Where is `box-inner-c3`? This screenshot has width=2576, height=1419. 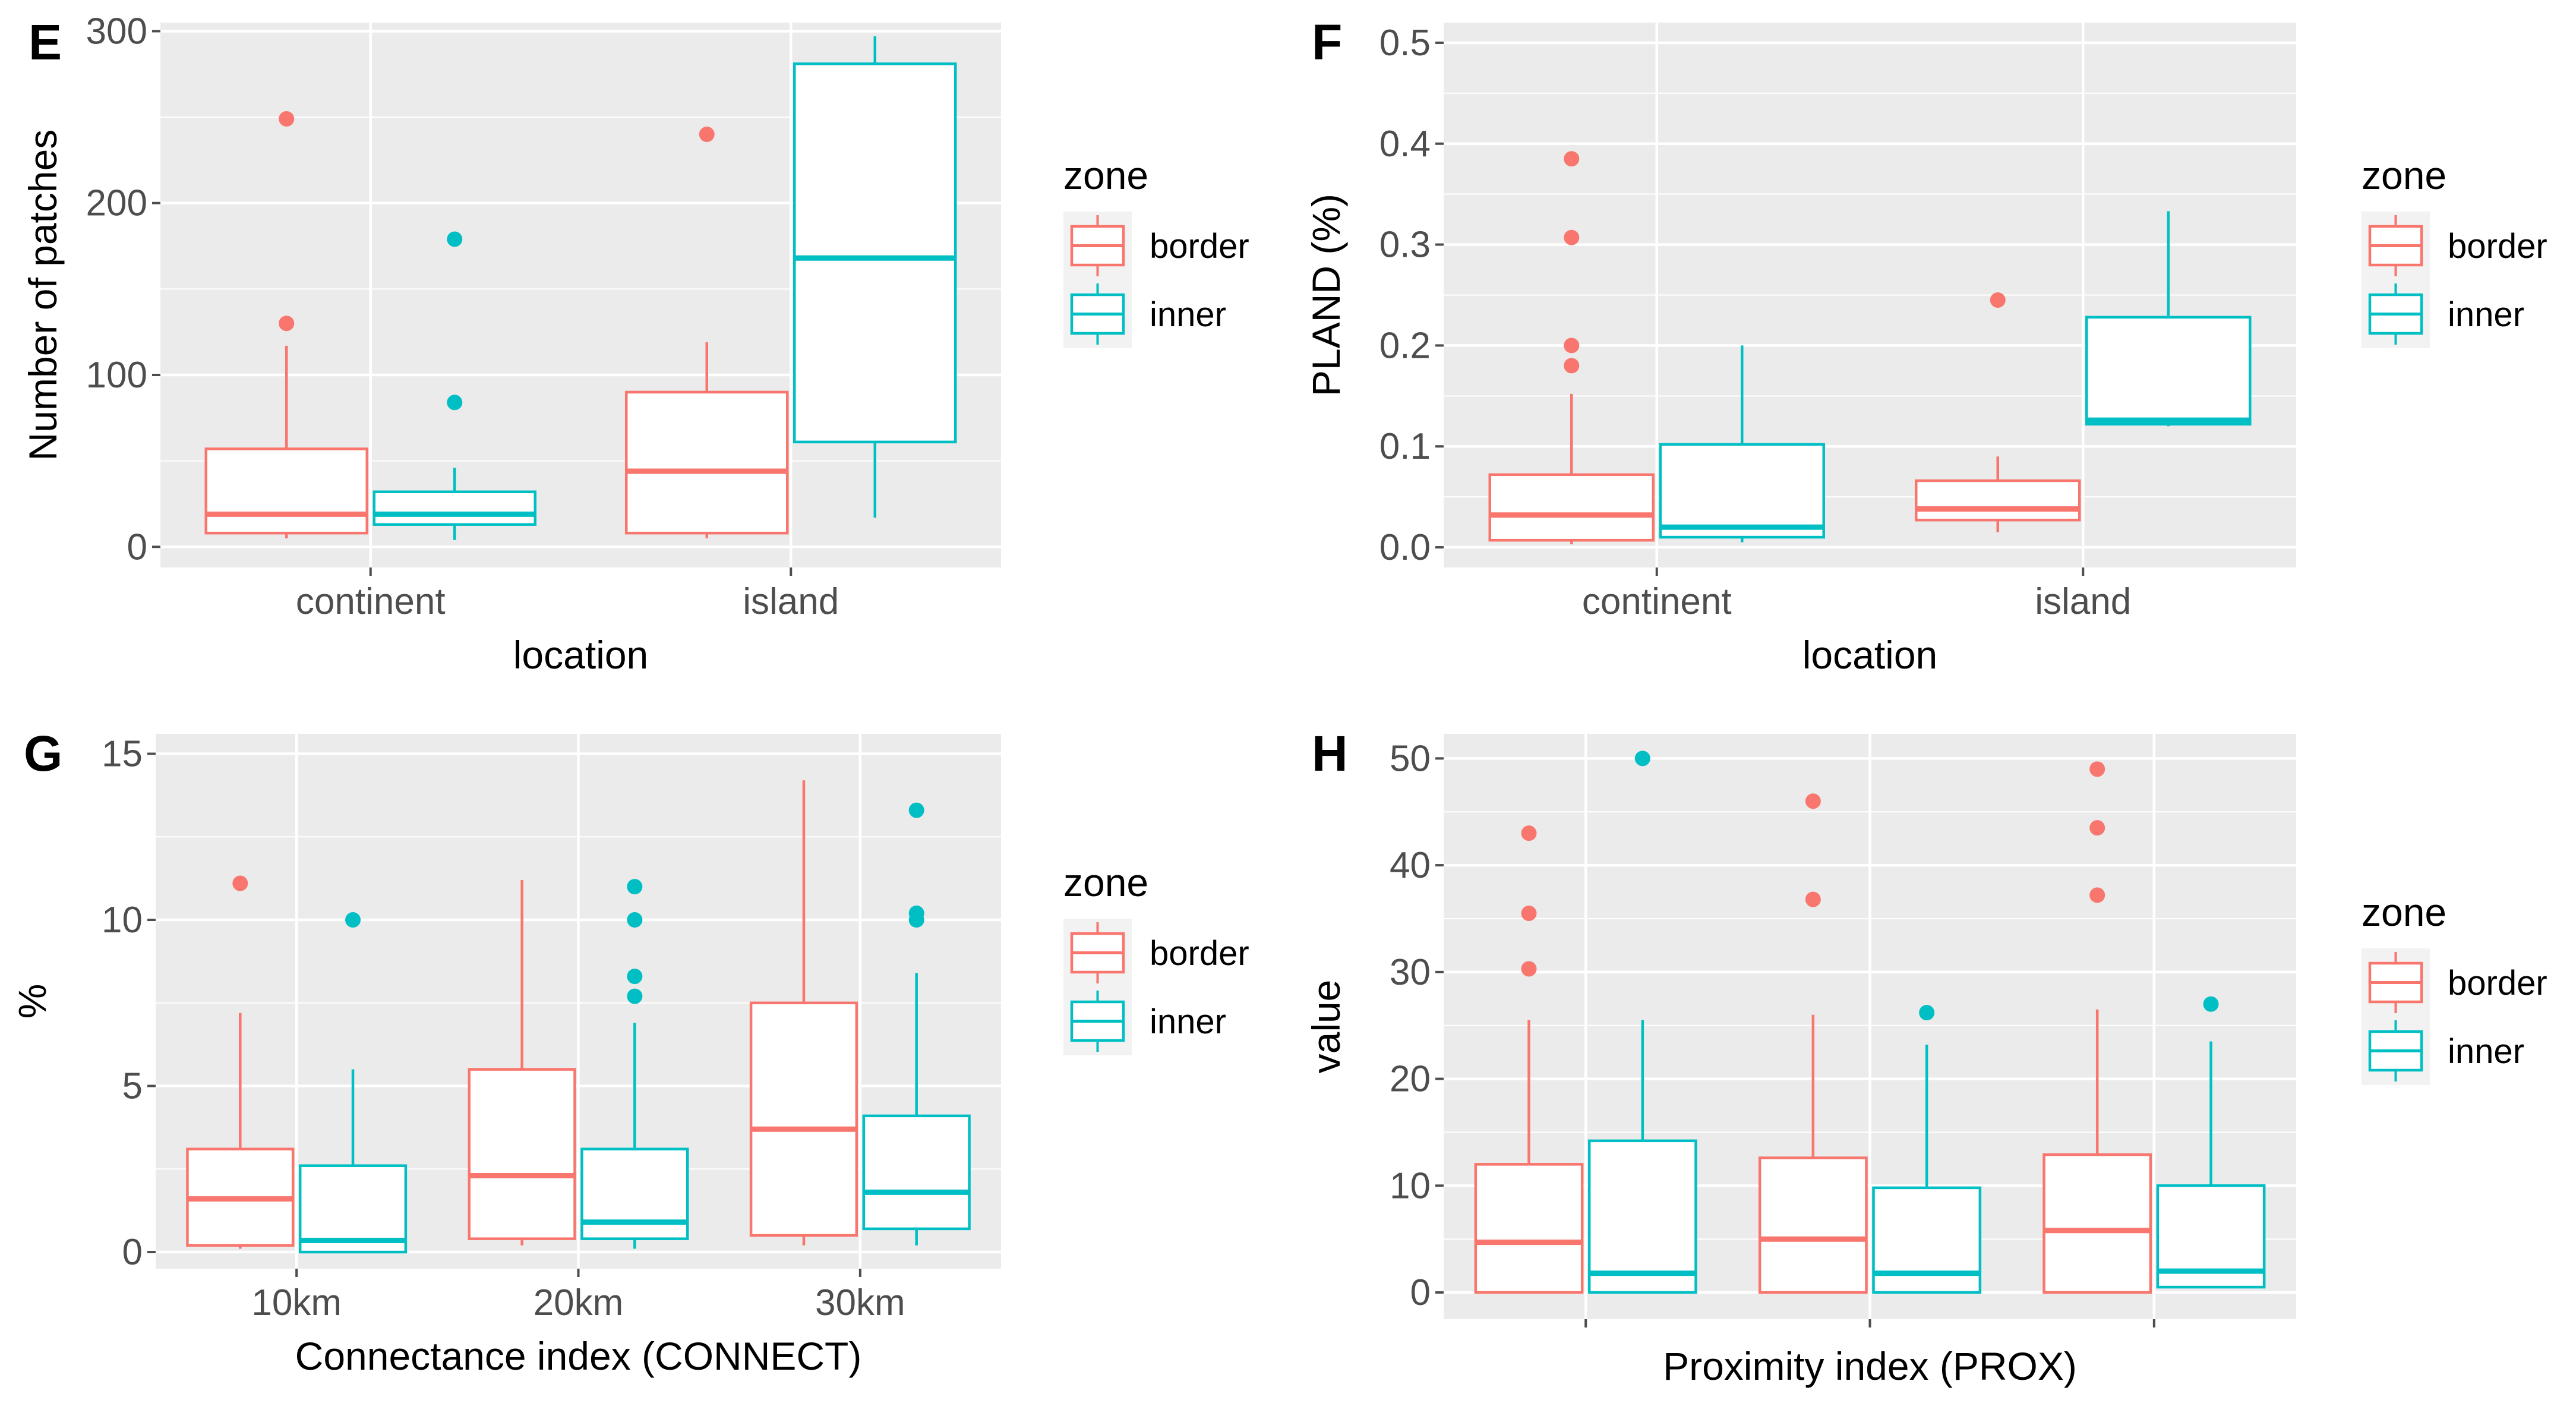
box-inner-c3 is located at coordinates (2211, 1142).